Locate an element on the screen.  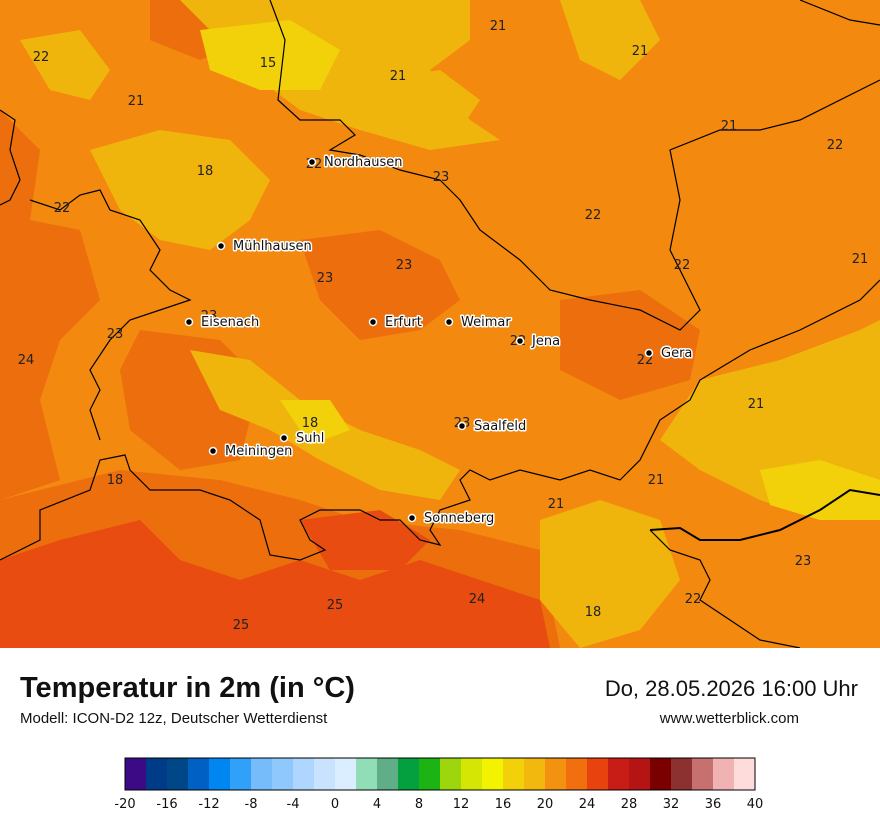
city-label: Suhl is located at coordinates (310, 438).